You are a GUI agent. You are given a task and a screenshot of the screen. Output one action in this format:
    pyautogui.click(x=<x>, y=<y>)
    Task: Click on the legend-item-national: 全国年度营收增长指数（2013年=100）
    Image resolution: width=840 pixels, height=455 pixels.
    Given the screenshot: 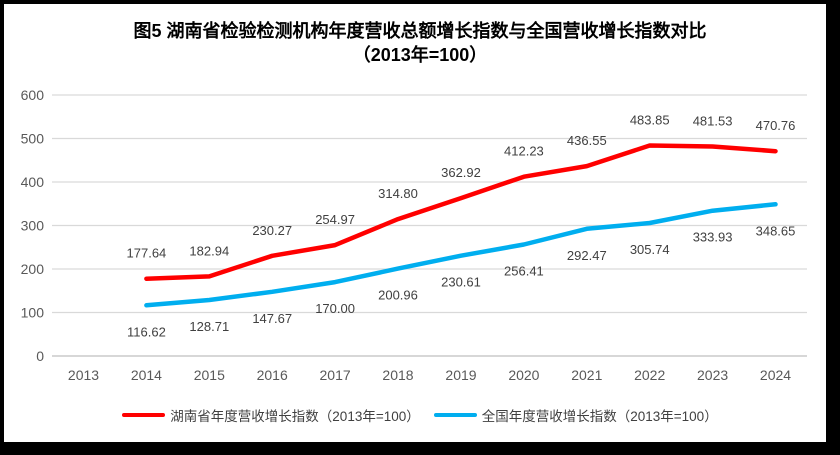 What is the action you would take?
    pyautogui.click(x=575, y=415)
    